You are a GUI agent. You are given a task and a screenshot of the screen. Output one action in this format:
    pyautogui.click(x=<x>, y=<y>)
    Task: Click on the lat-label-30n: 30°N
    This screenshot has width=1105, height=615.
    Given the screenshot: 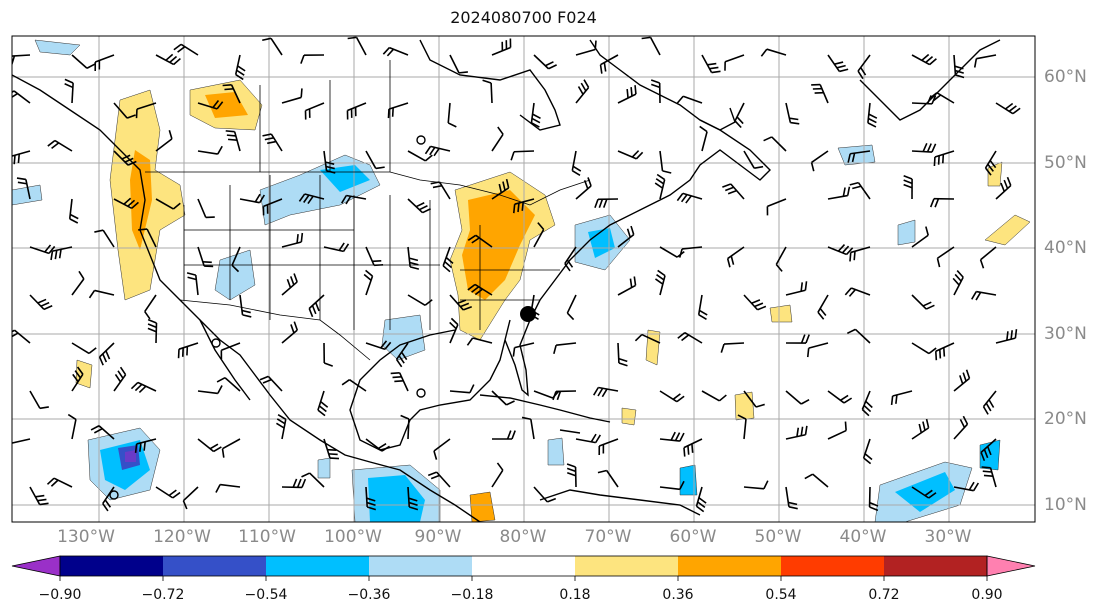 What is the action you would take?
    pyautogui.click(x=1065, y=334)
    